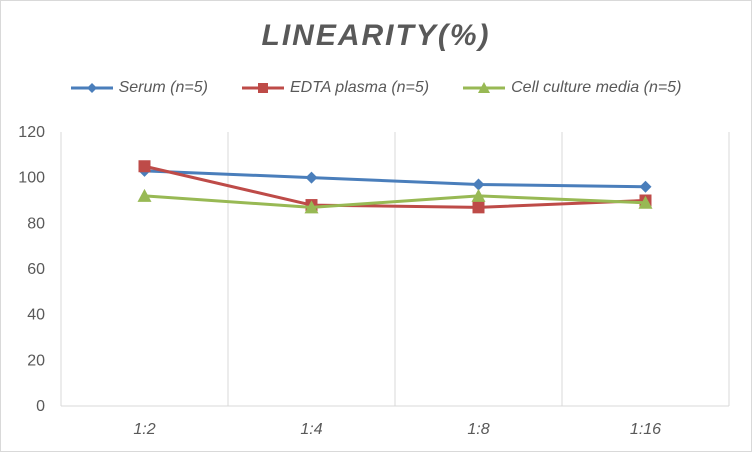 The image size is (752, 452). What do you see at coordinates (163, 87) in the screenshot?
I see `legend-label-serum: Serum (n=5)` at bounding box center [163, 87].